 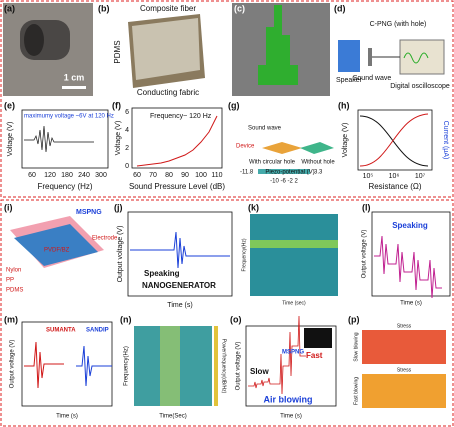 I want to click on y-tick: 0, so click(x=127, y=166).